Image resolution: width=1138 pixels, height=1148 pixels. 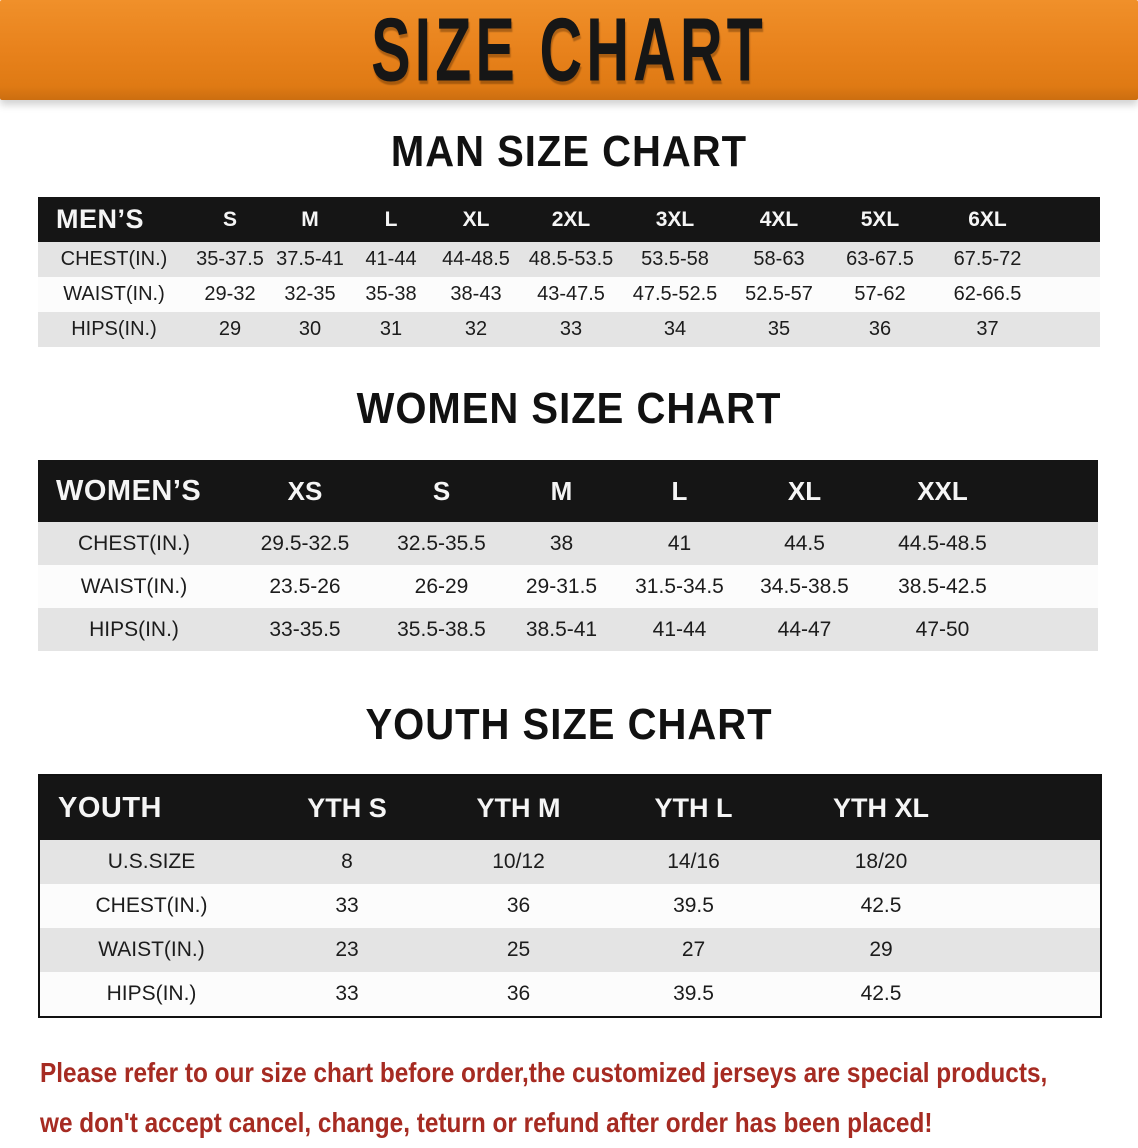 What do you see at coordinates (942, 543) in the screenshot?
I see `size-cell: 44.5-48.5` at bounding box center [942, 543].